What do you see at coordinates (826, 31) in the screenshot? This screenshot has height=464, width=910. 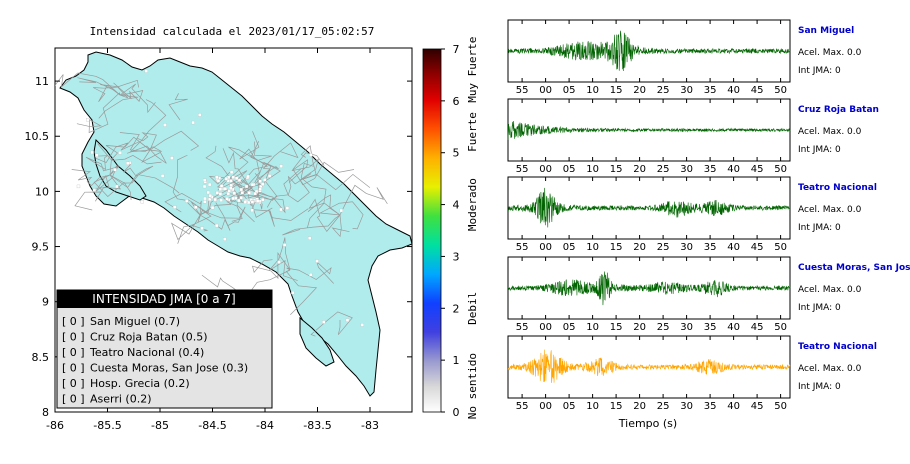 I see `station-name: San Miguel` at bounding box center [826, 31].